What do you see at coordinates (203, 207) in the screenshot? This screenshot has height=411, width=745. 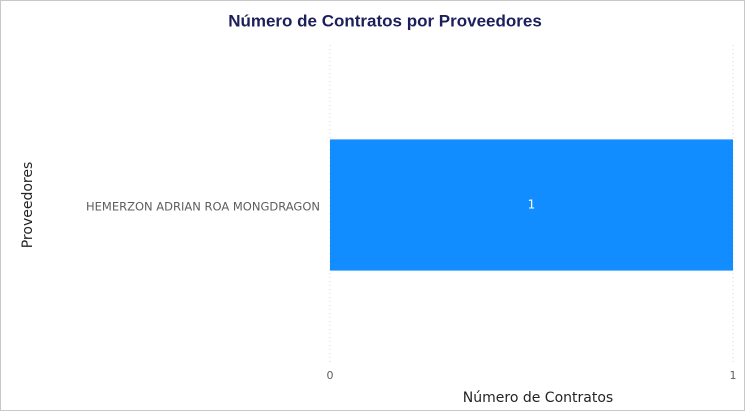 I see `y-tick-label: HEMERZON ADRIAN ROA MONGDRAGON` at bounding box center [203, 207].